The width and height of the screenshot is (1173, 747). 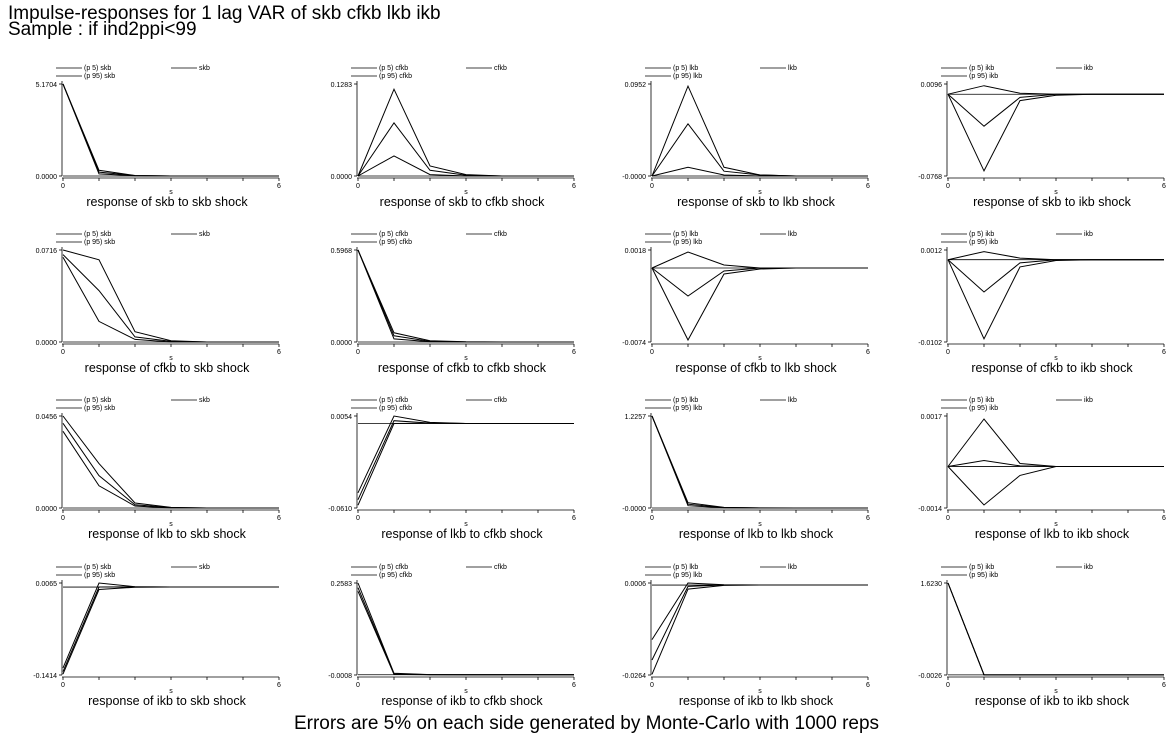 I want to click on legend-label: ikb, so click(x=1088, y=234).